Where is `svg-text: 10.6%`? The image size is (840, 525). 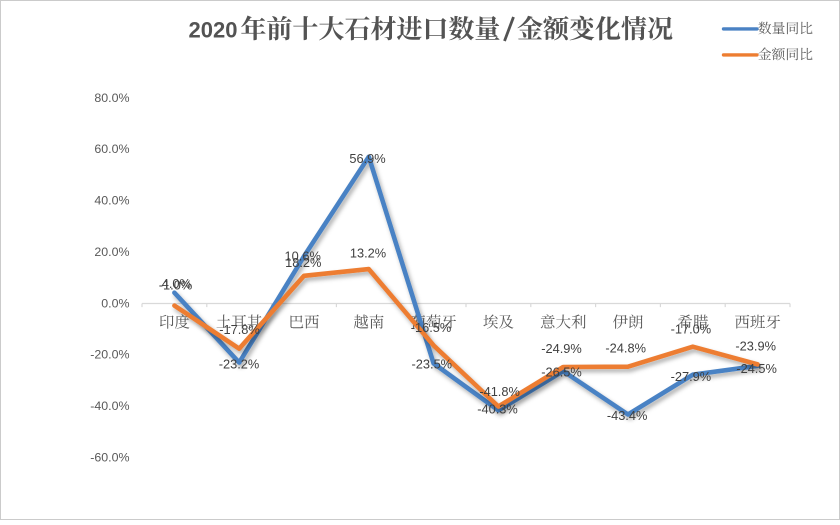 svg-text: 10.6% is located at coordinates (303, 256).